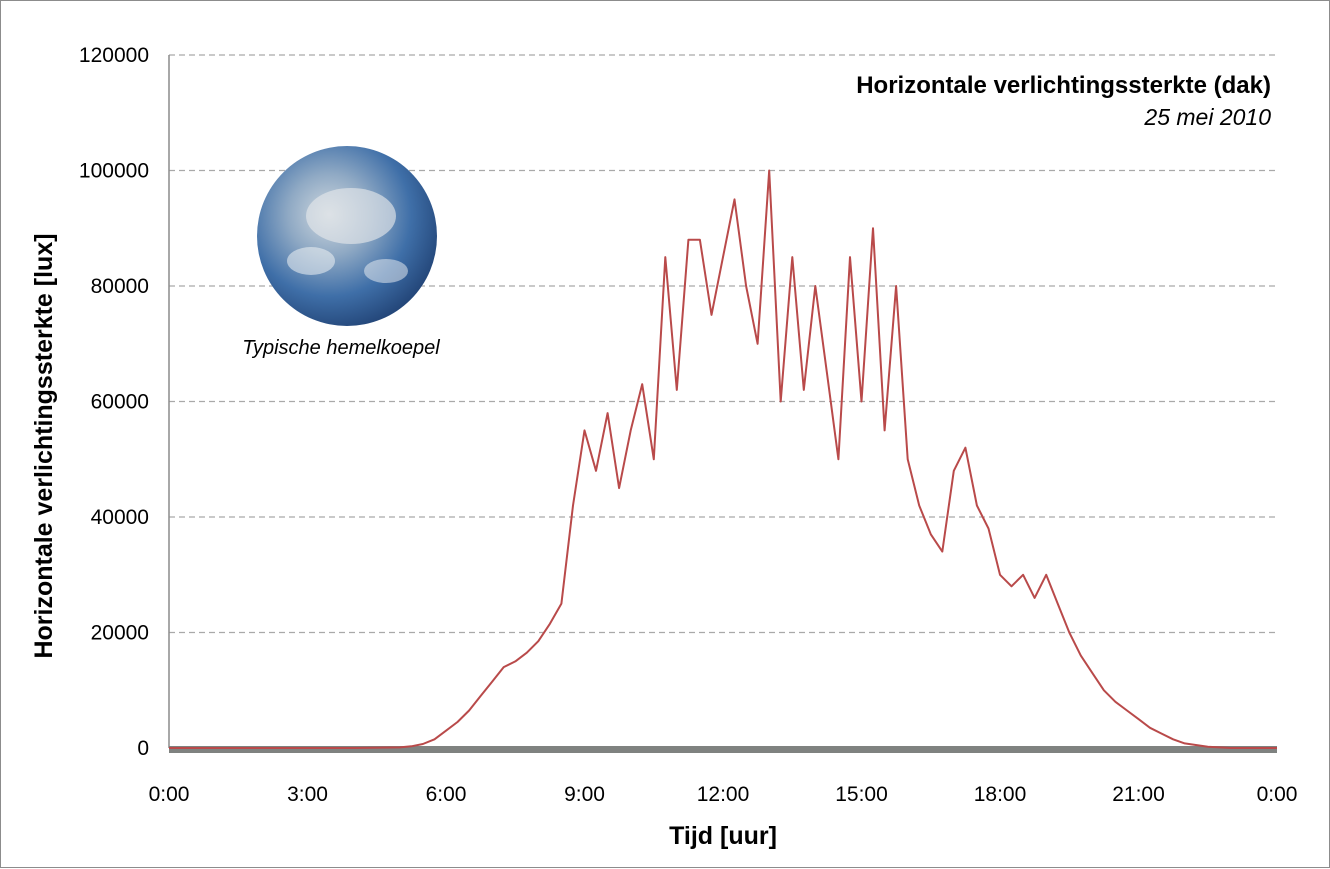 Image resolution: width=1330 pixels, height=869 pixels. What do you see at coordinates (120, 517) in the screenshot?
I see `y-tick-label: 40000` at bounding box center [120, 517].